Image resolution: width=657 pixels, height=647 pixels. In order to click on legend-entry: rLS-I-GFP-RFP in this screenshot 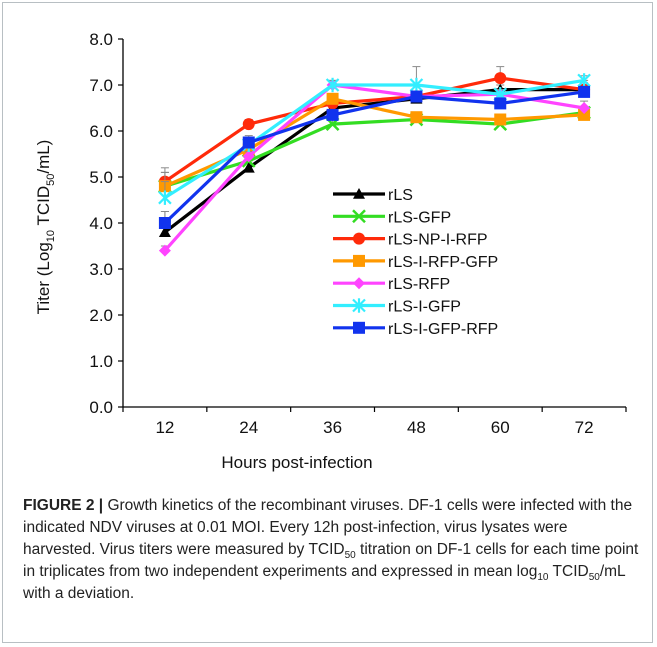, I will do `click(415, 329)`.